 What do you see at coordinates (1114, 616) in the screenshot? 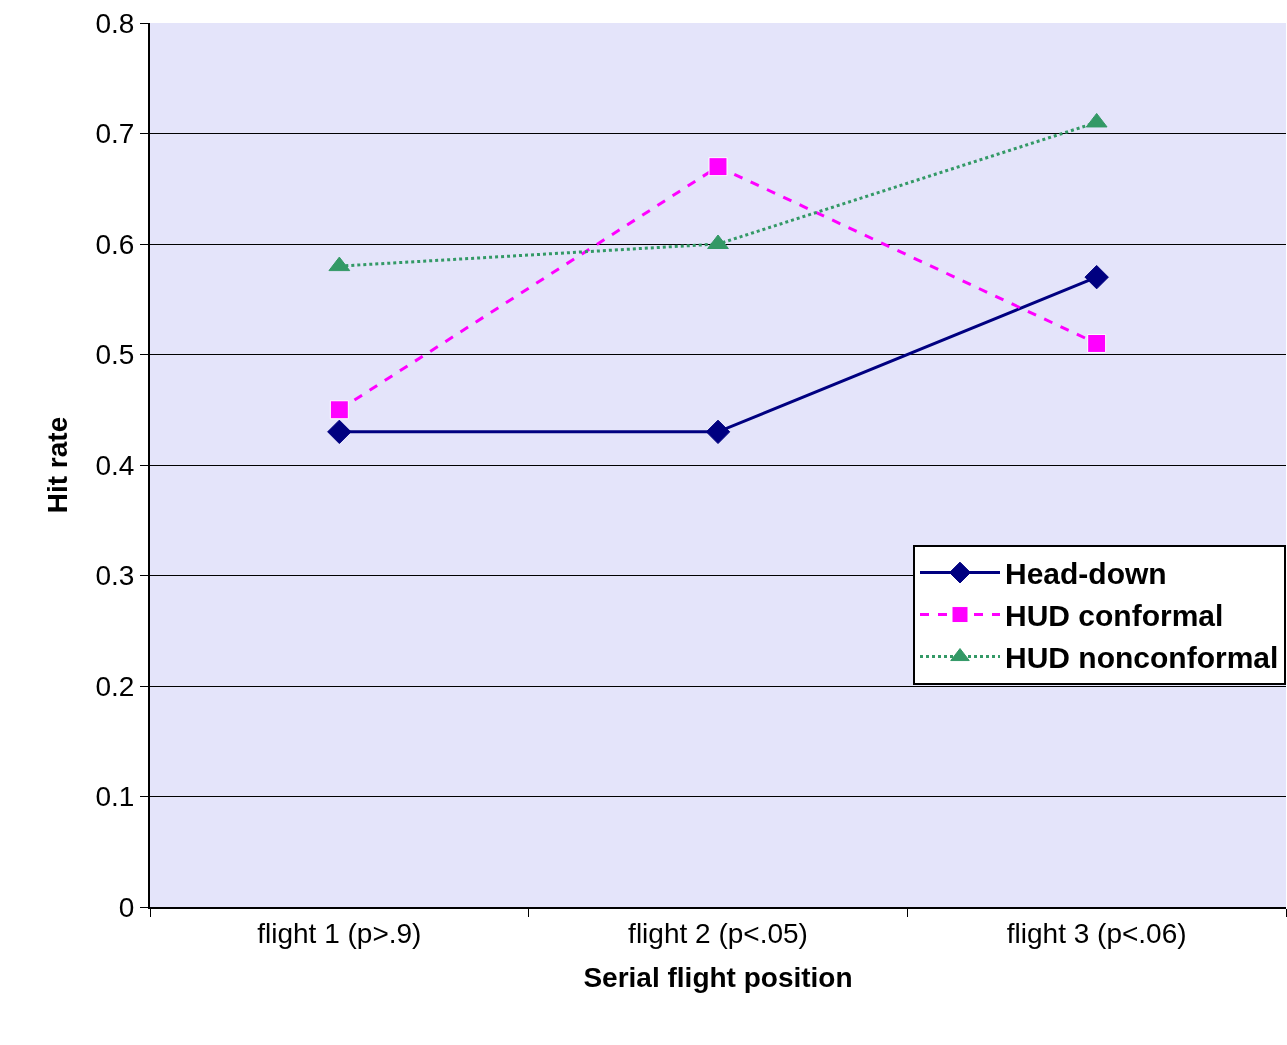
I see `legend-label: HUD conformal` at bounding box center [1114, 616].